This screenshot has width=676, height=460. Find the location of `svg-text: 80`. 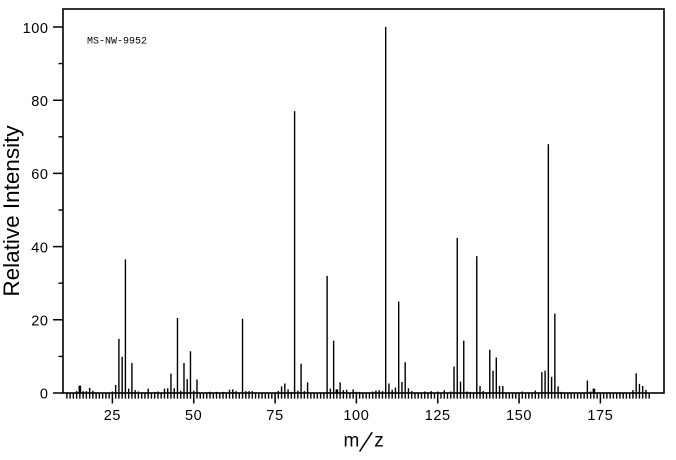

svg-text: 80 is located at coordinates (39, 102).